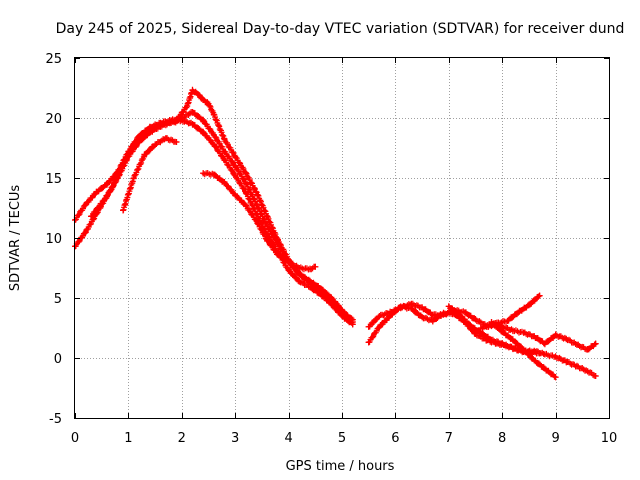 This screenshot has height=480, width=640. I want to click on x-axis-label: GPS time / hours, so click(340, 466).